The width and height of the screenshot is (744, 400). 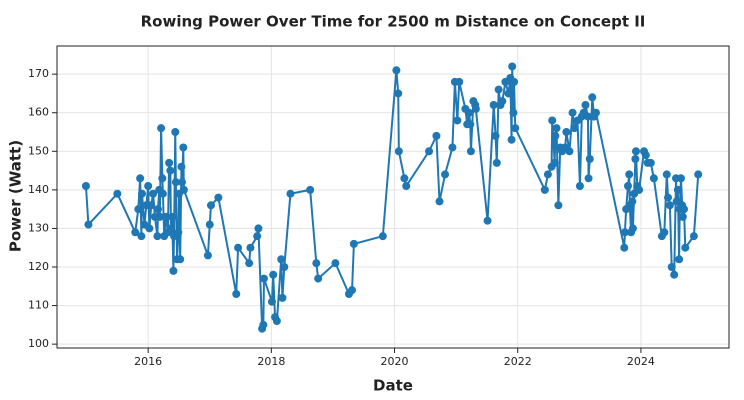 What do you see at coordinates (148, 361) in the screenshot?
I see `x-tick-label: 2016` at bounding box center [148, 361].